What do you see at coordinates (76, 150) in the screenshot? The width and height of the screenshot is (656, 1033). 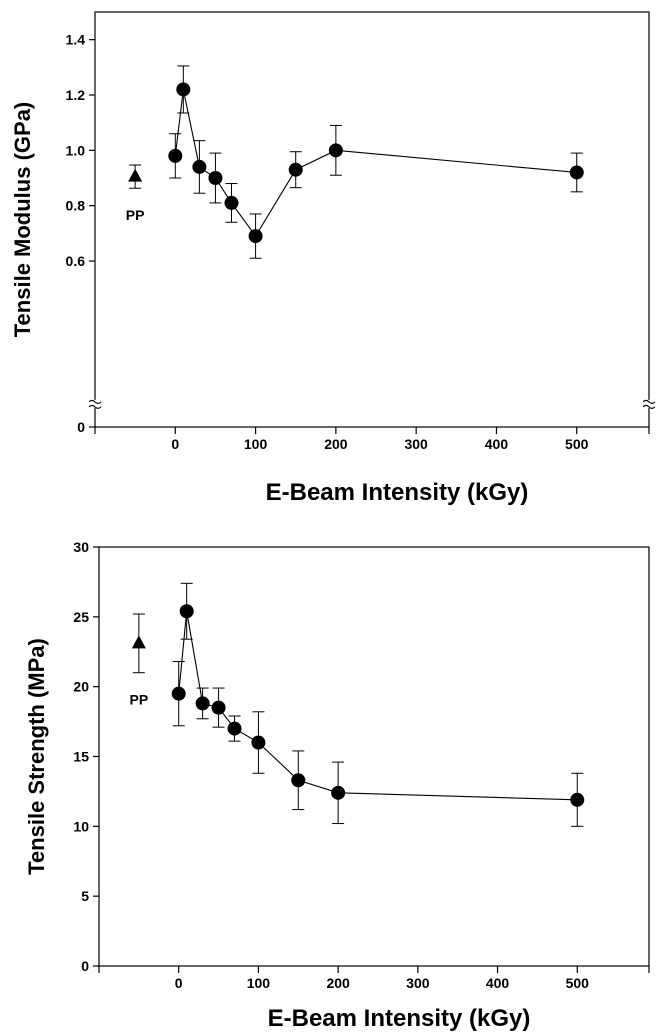 I see `y-tick-label: 1.0` at bounding box center [76, 150].